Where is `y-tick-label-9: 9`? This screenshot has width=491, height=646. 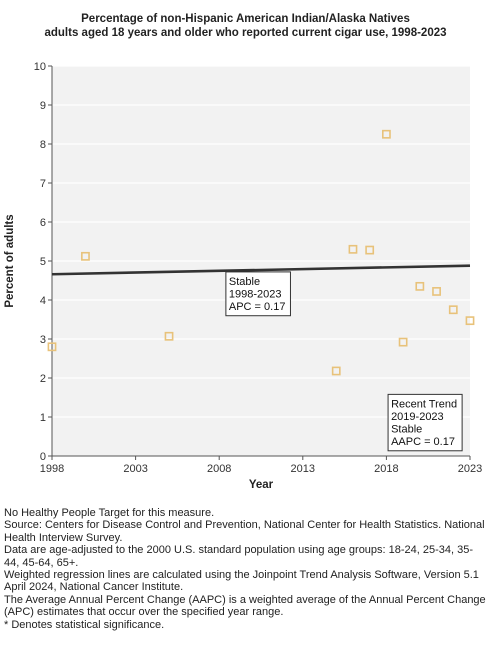
y-tick-label-9: 9 is located at coordinates (43, 106).